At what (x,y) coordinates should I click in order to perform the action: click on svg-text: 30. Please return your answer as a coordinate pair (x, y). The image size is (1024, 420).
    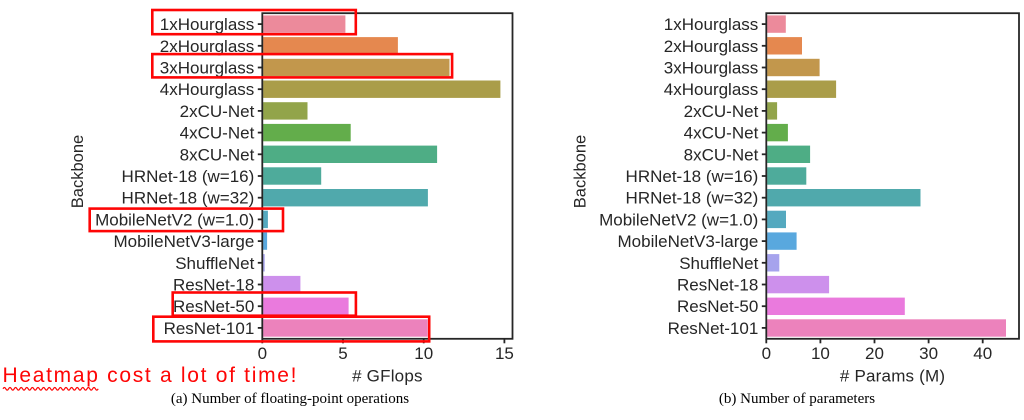
    Looking at the image, I should click on (928, 353).